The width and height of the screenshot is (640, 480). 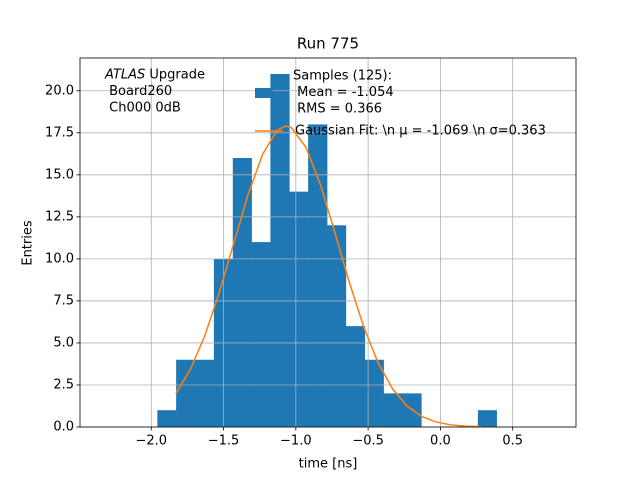 What do you see at coordinates (28, 243) in the screenshot?
I see `y-axis-label: Entries` at bounding box center [28, 243].